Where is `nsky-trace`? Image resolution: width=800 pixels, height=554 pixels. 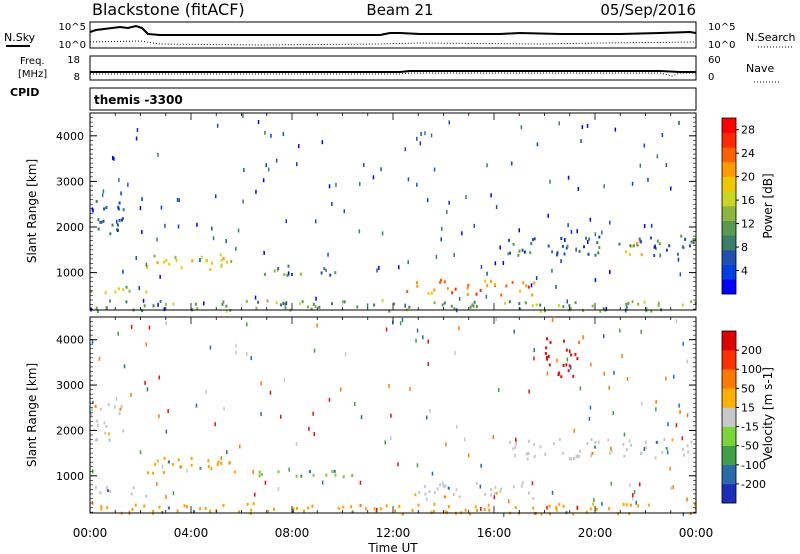
nsky-trace is located at coordinates (393, 30).